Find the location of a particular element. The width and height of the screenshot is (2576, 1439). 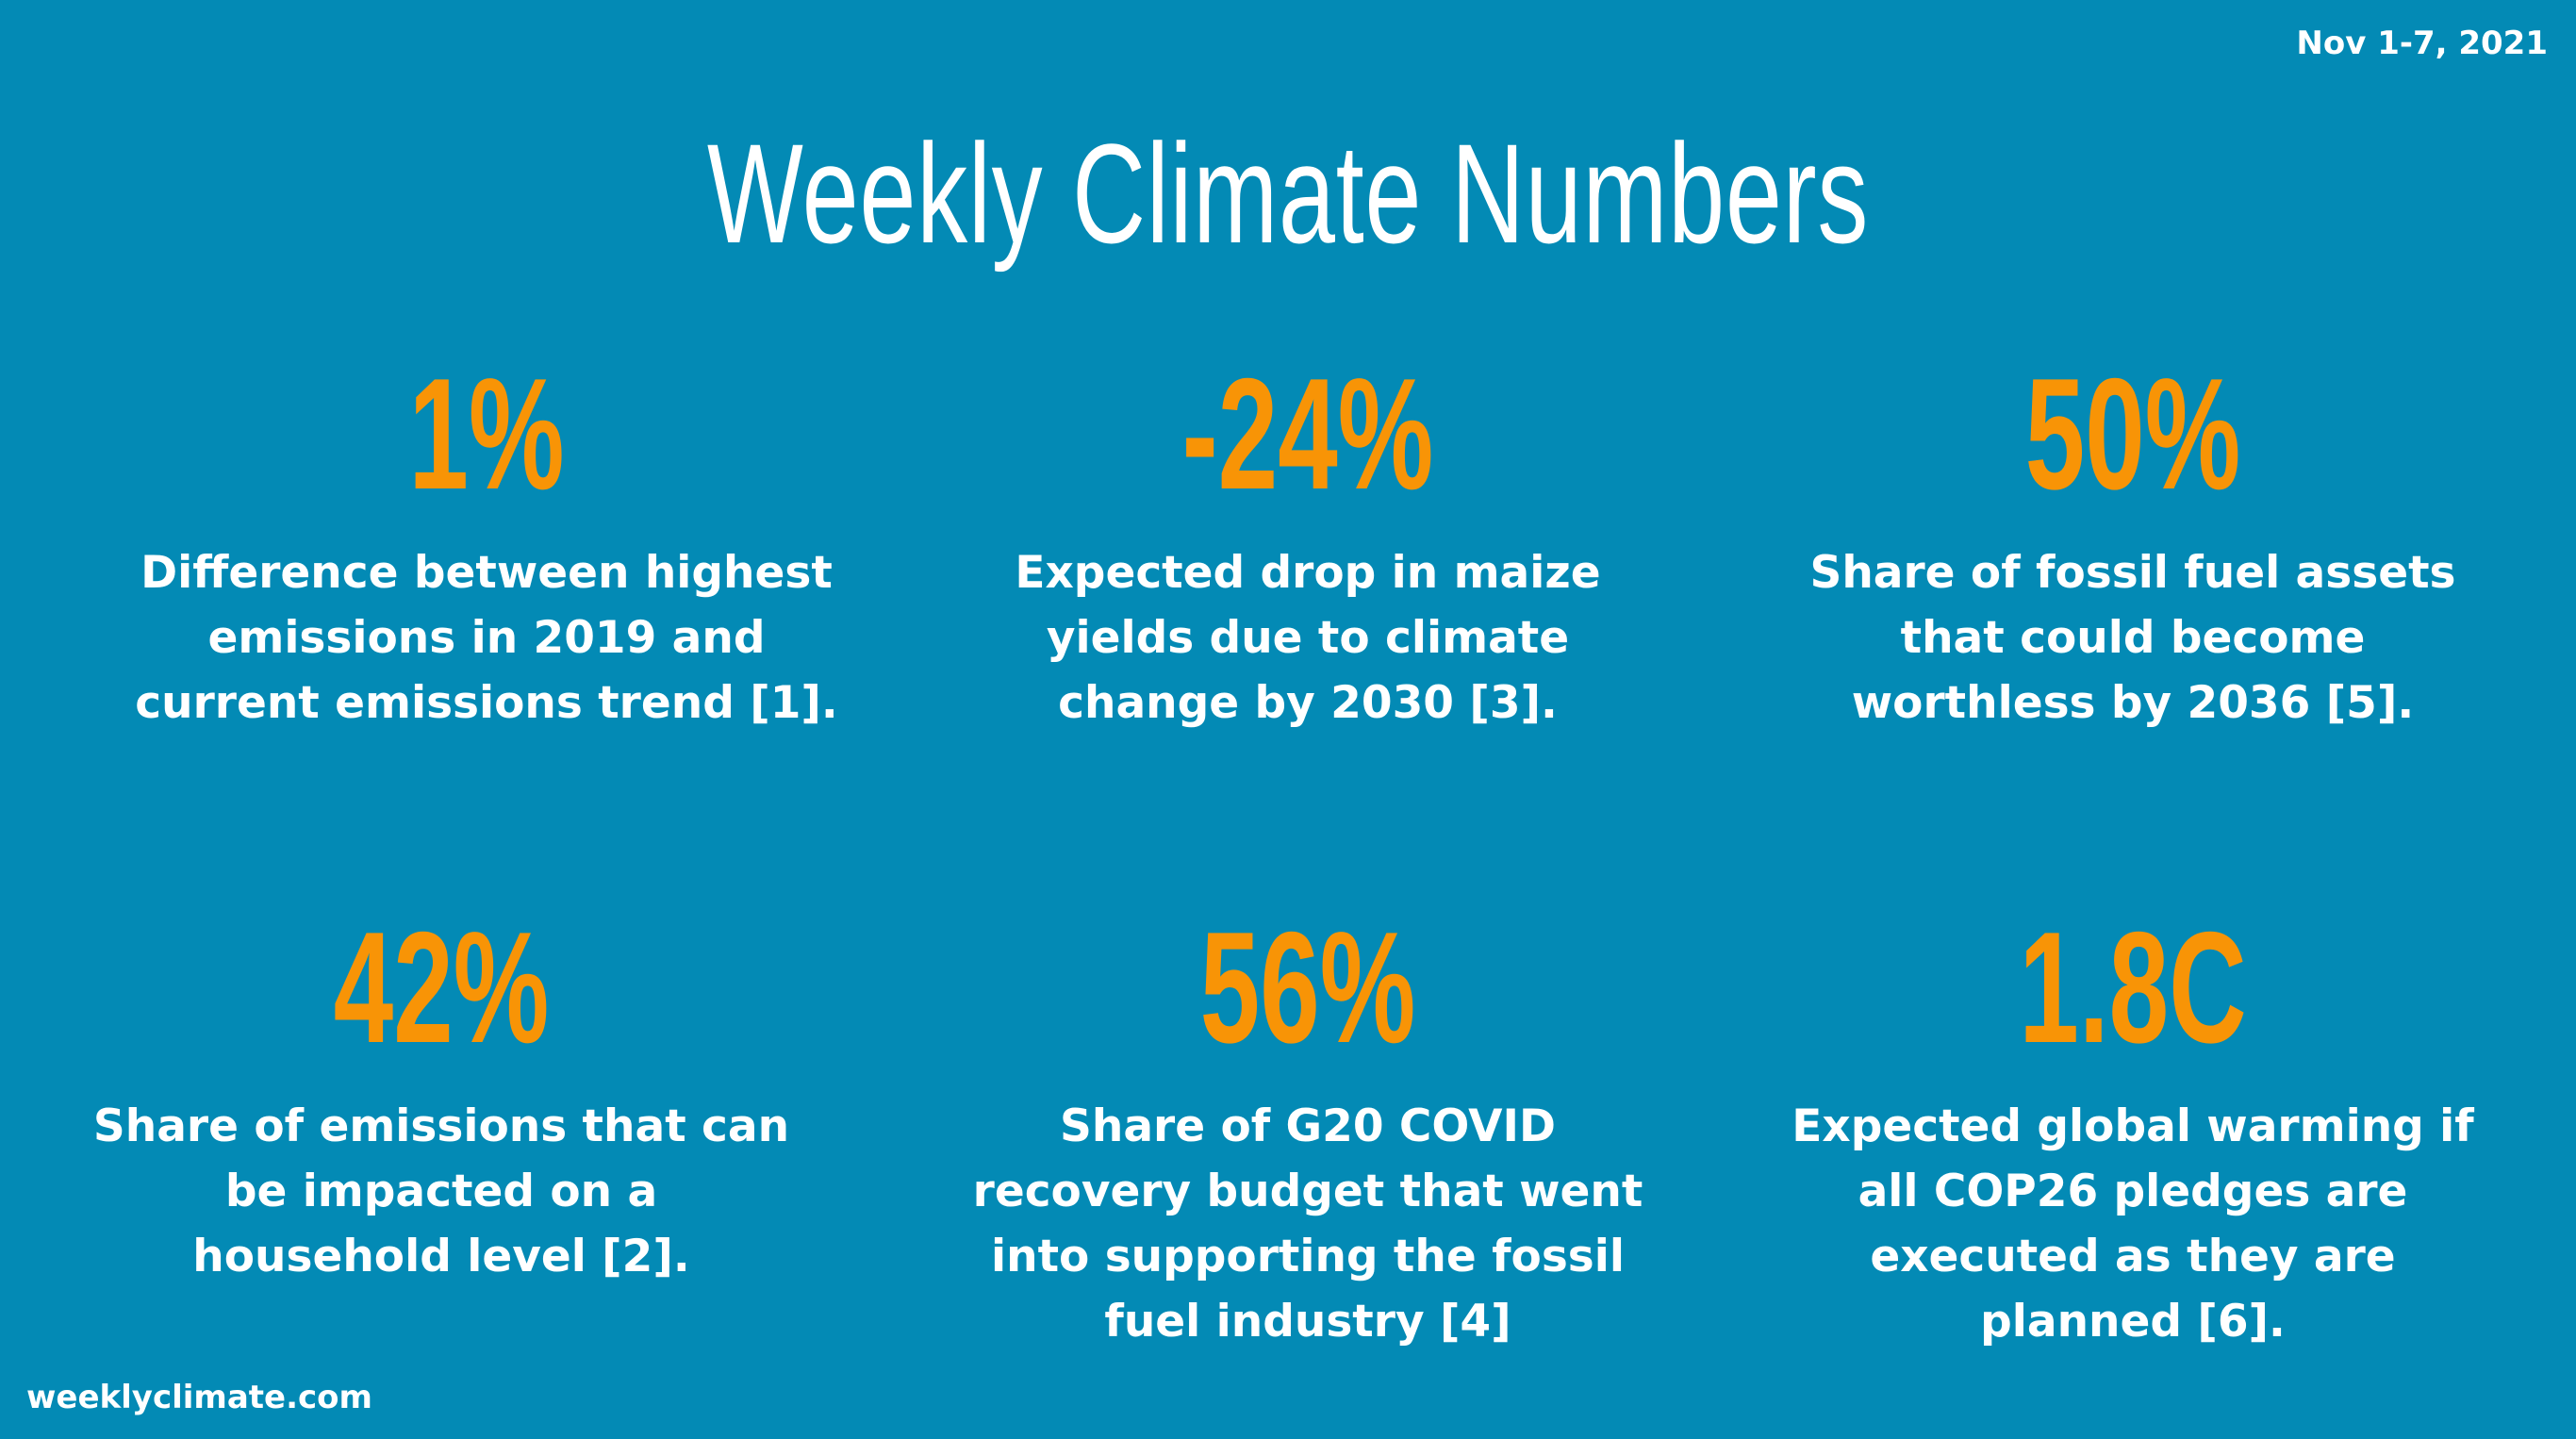

stat-description-line: into supporting the fossil is located at coordinates (1308, 1256).